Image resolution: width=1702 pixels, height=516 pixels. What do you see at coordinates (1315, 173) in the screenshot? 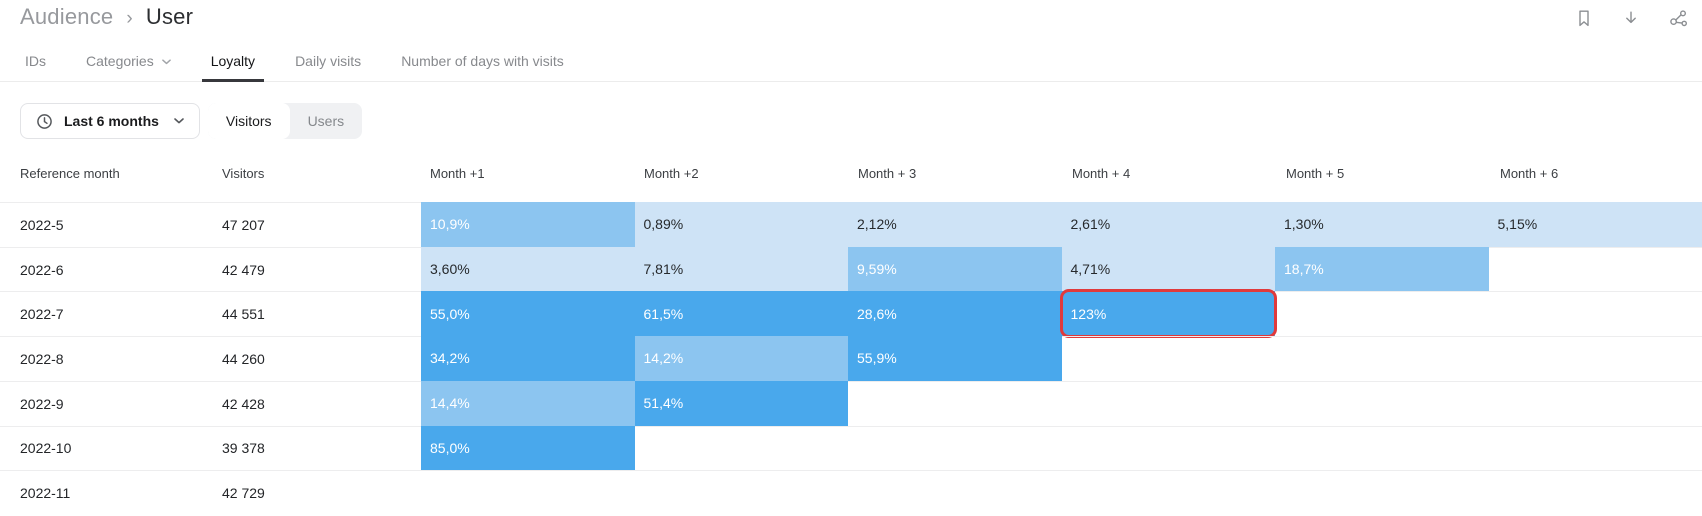
I see `column-header-month-5: Month + 5` at bounding box center [1315, 173].